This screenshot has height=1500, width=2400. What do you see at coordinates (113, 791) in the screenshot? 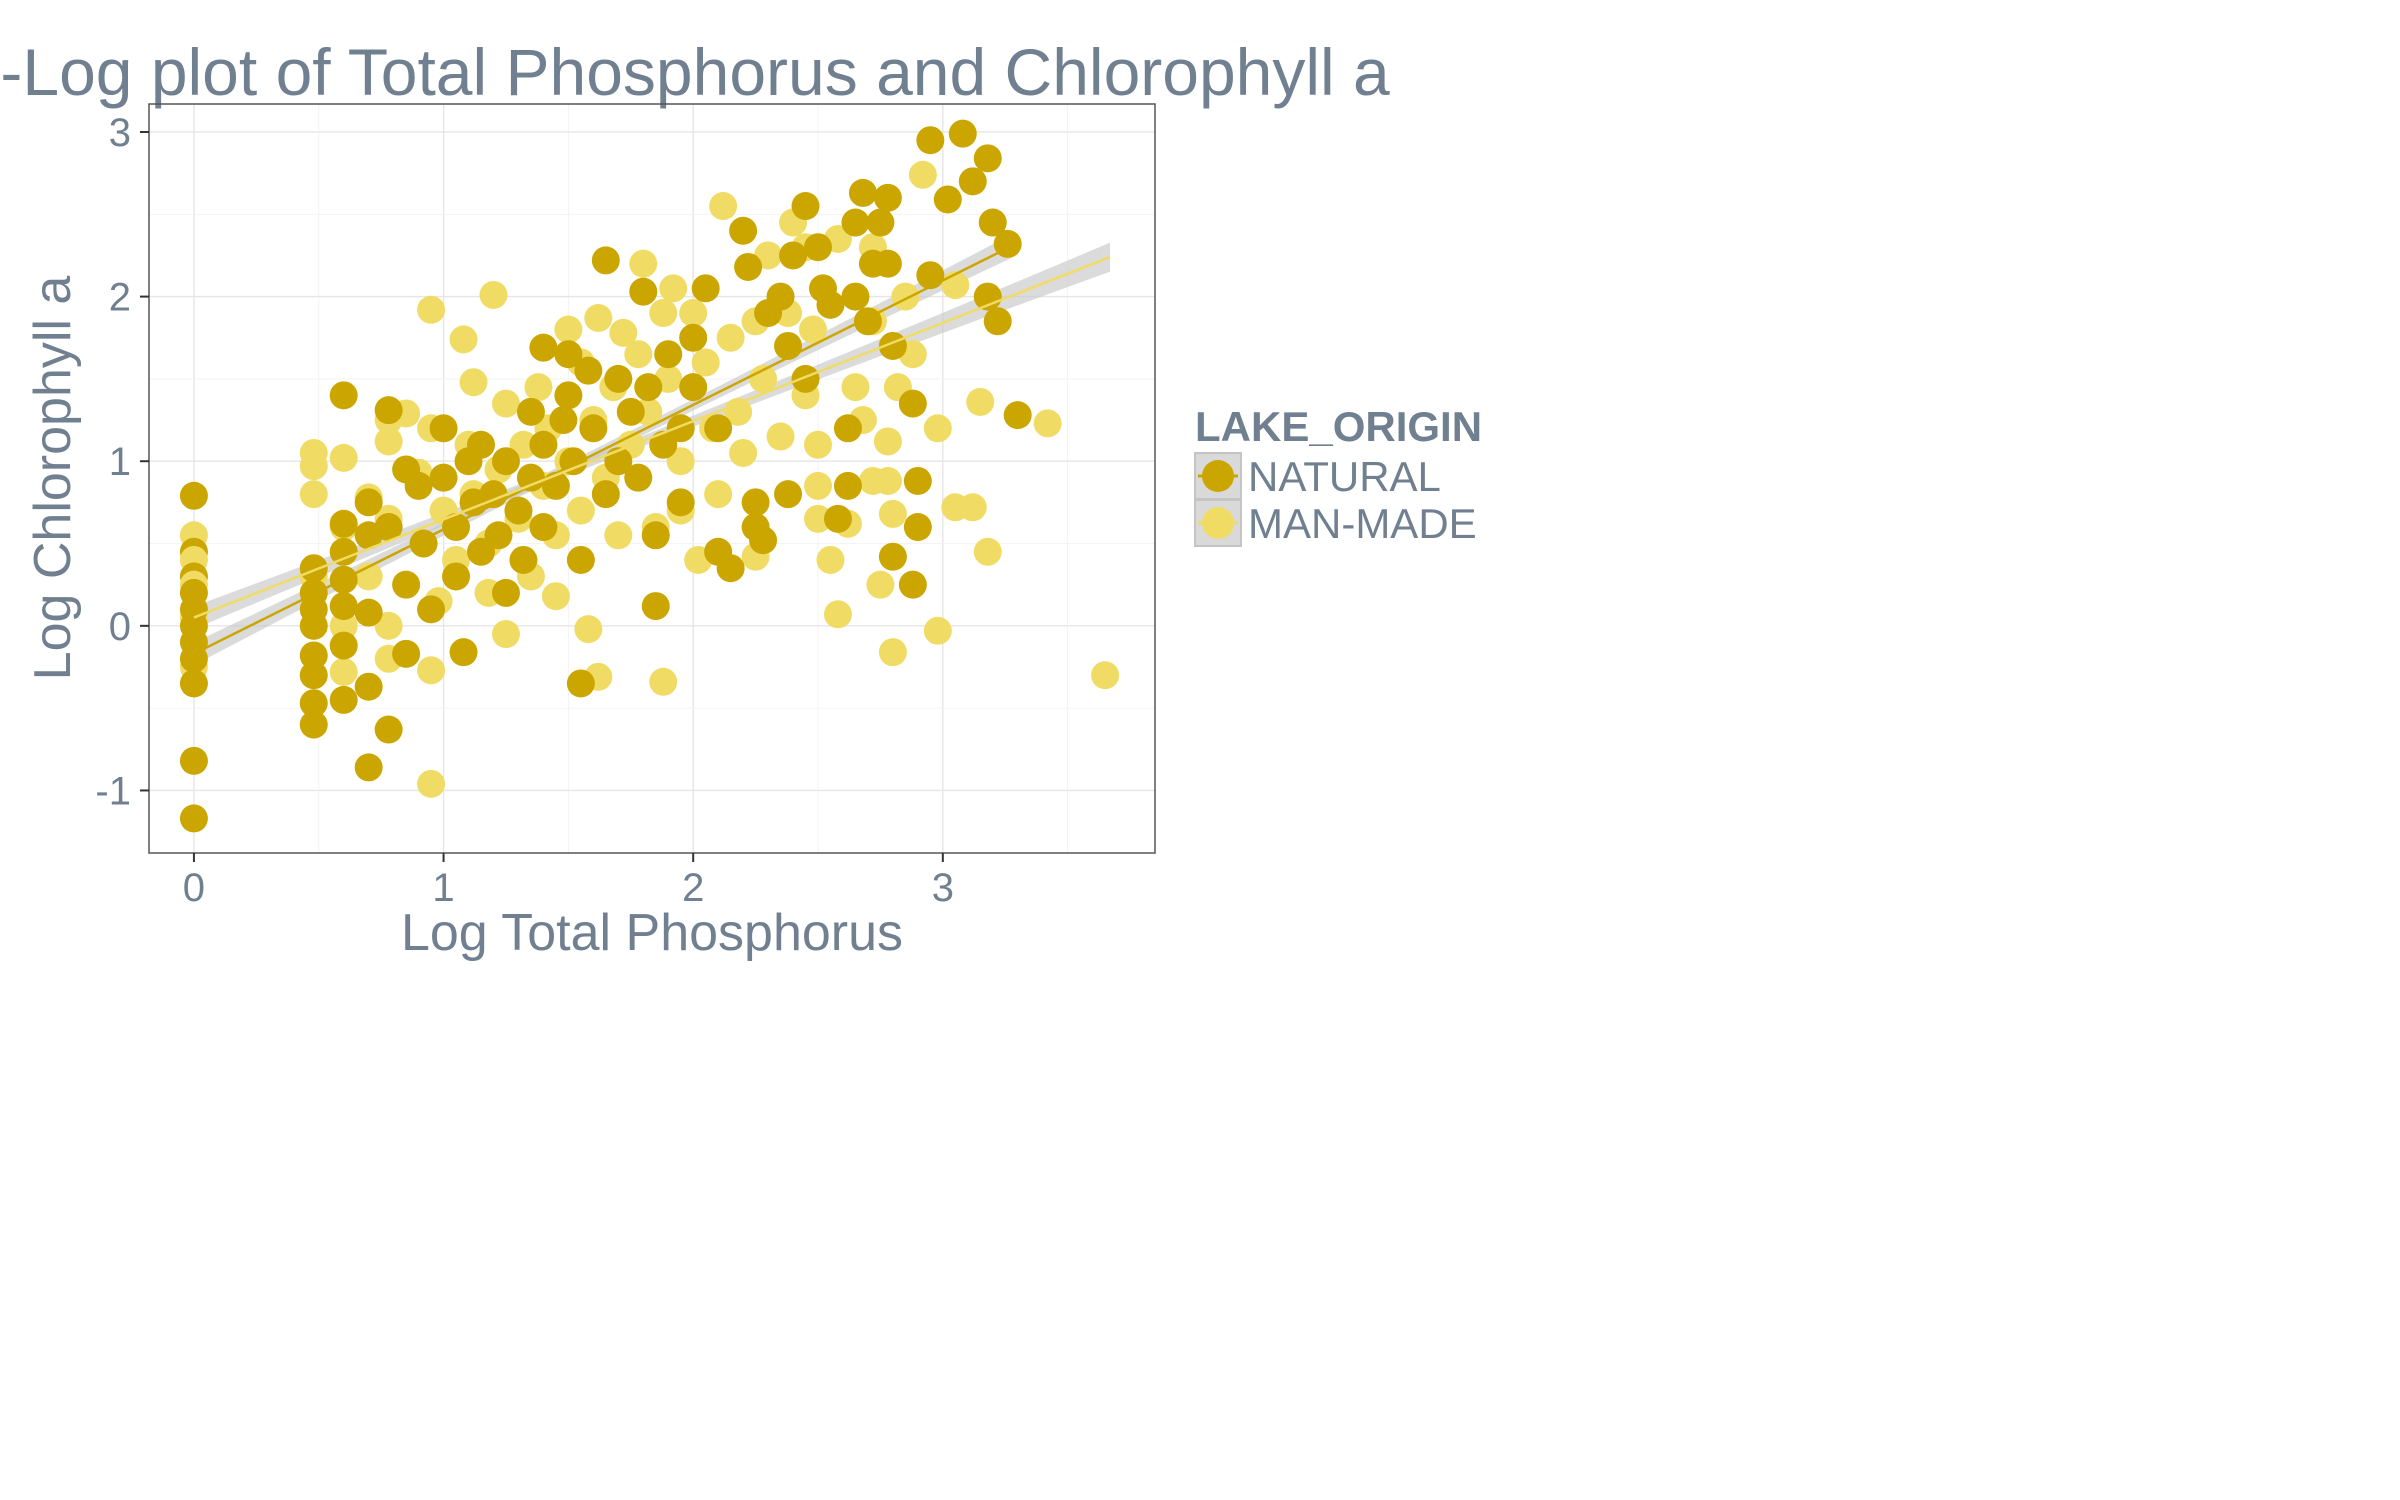
I see `y-tick-label: -1` at bounding box center [113, 791].